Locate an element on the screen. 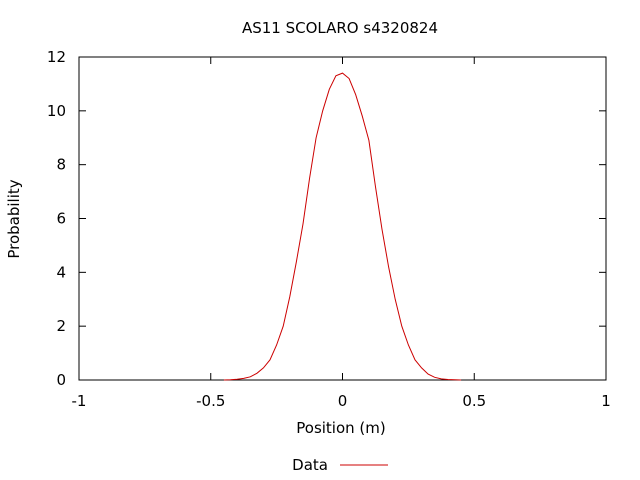  x-axis-label: Position (m) is located at coordinates (341, 428).